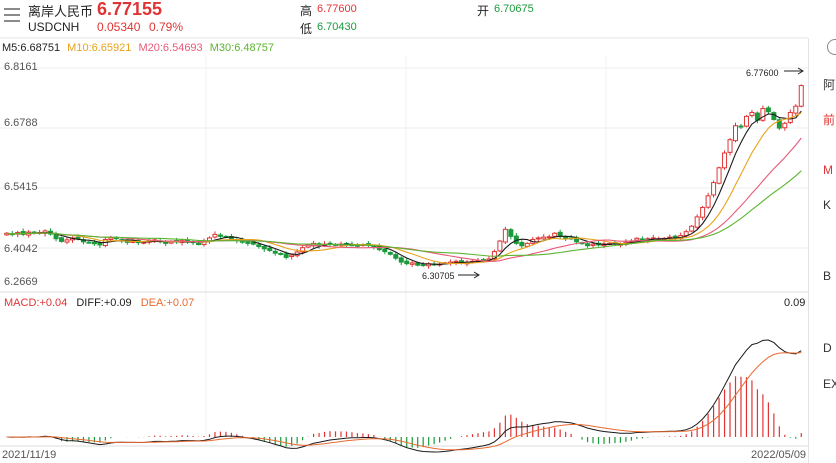  What do you see at coordinates (54, 27) in the screenshot?
I see `instrument-symbol: USDCNH` at bounding box center [54, 27].